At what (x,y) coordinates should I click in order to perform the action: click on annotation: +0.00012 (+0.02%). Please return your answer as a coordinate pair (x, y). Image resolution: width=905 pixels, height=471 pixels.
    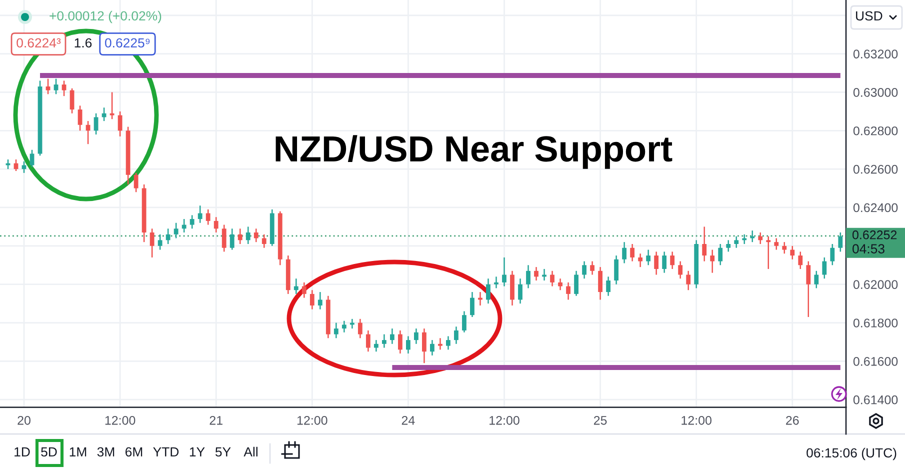
    Looking at the image, I should click on (106, 17).